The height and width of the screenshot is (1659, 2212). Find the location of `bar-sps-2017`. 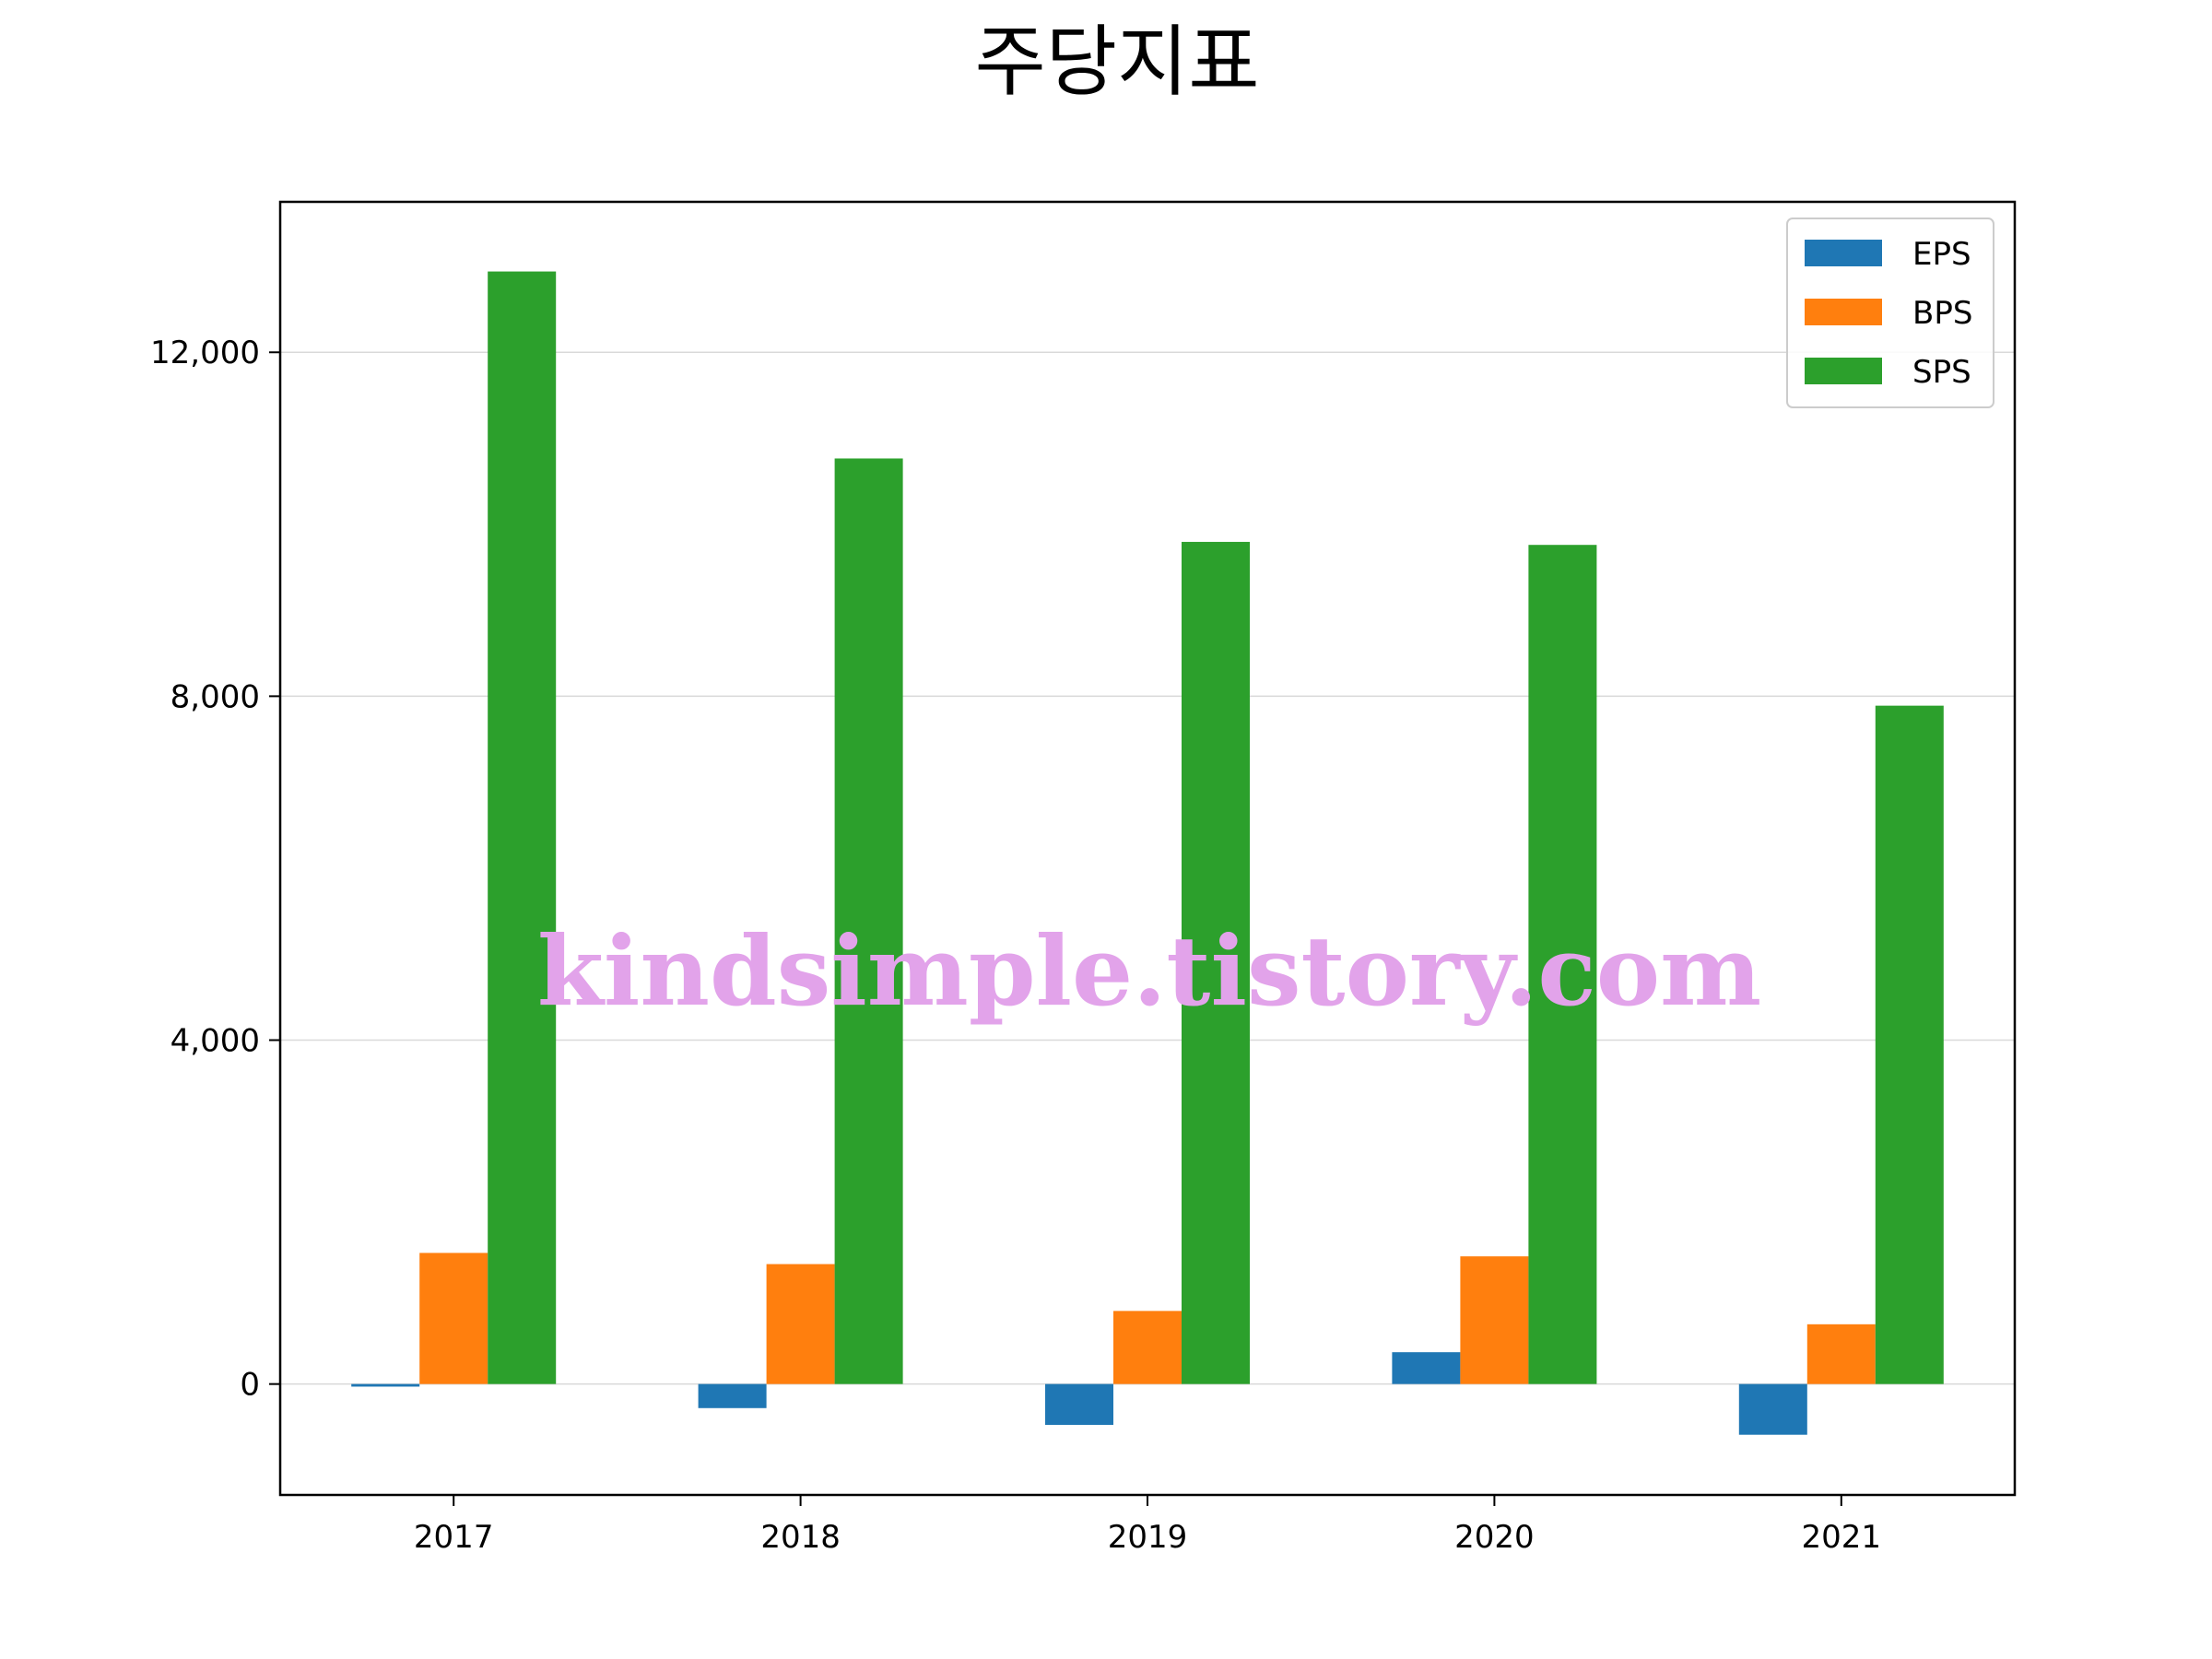

bar-sps-2017 is located at coordinates (522, 827).